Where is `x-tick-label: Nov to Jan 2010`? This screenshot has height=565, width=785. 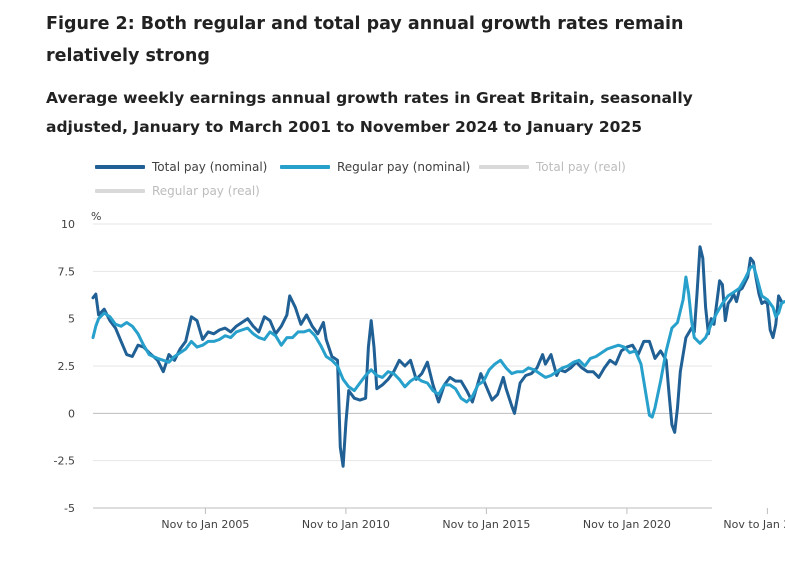
x-tick-label: Nov to Jan 2010 is located at coordinates (346, 524).